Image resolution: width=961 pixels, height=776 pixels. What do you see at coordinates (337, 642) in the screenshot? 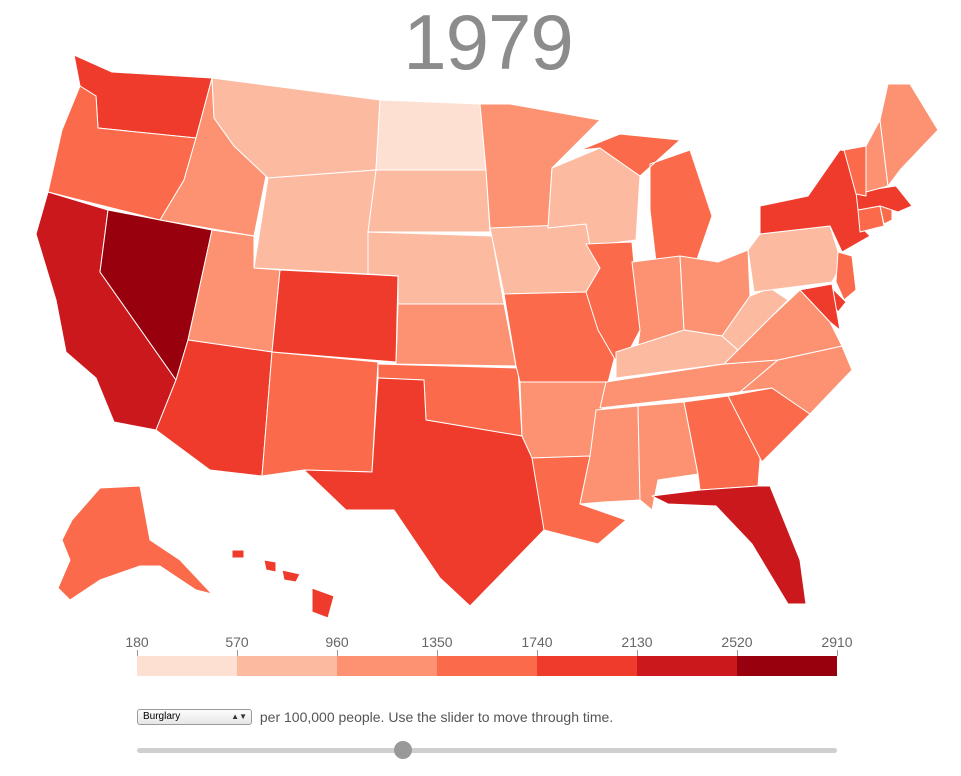
I see `legend-tick-label: 960` at bounding box center [337, 642].